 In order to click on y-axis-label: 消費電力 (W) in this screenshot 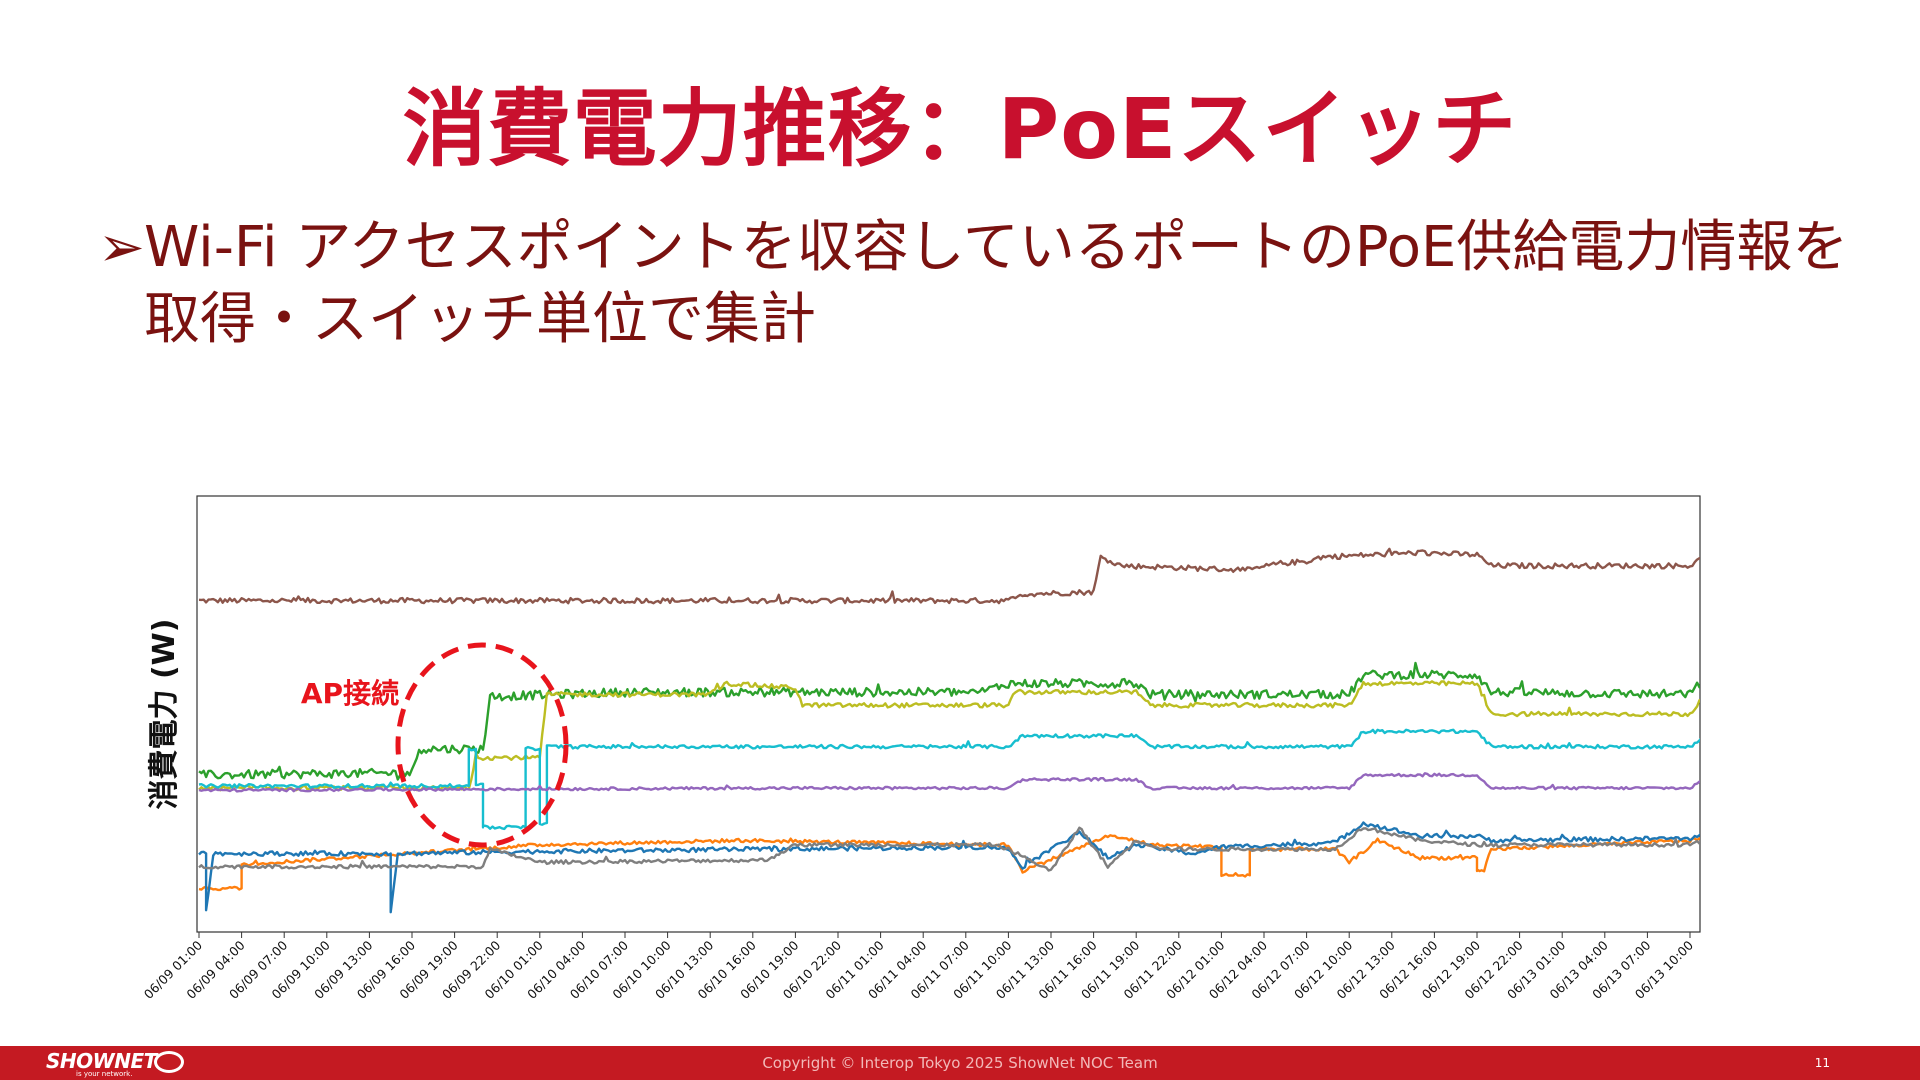, I will do `click(164, 714)`.